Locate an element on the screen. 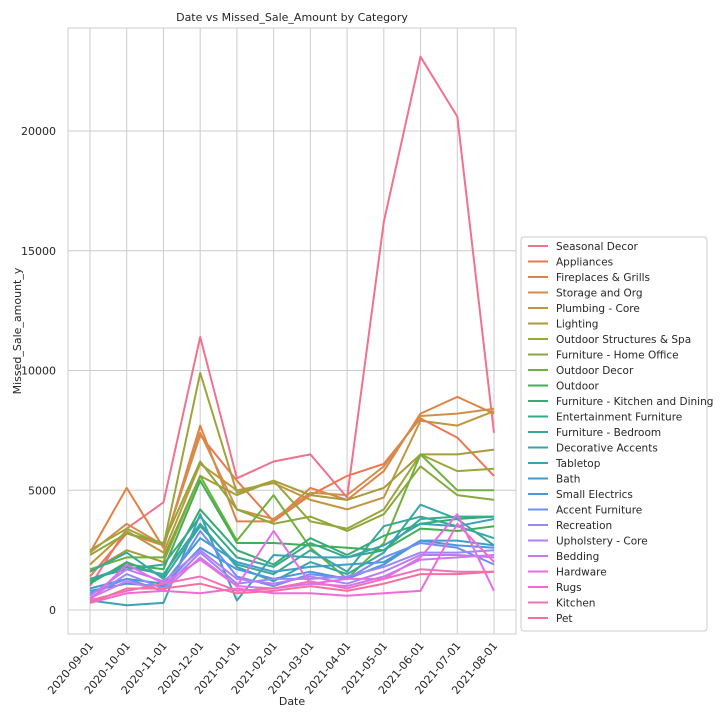 This screenshot has height=720, width=720. legend-entry-label: Seasonal Decor is located at coordinates (597, 247).